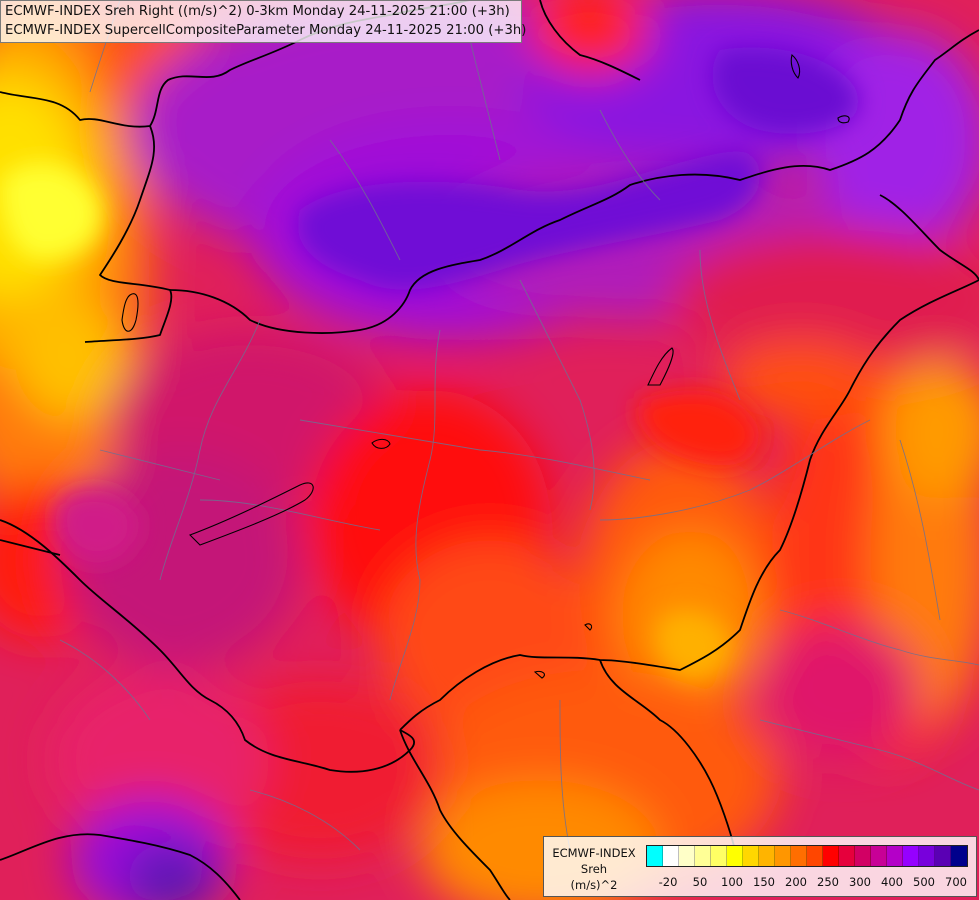  I want to click on legend-tick-label: 150, so click(764, 882).